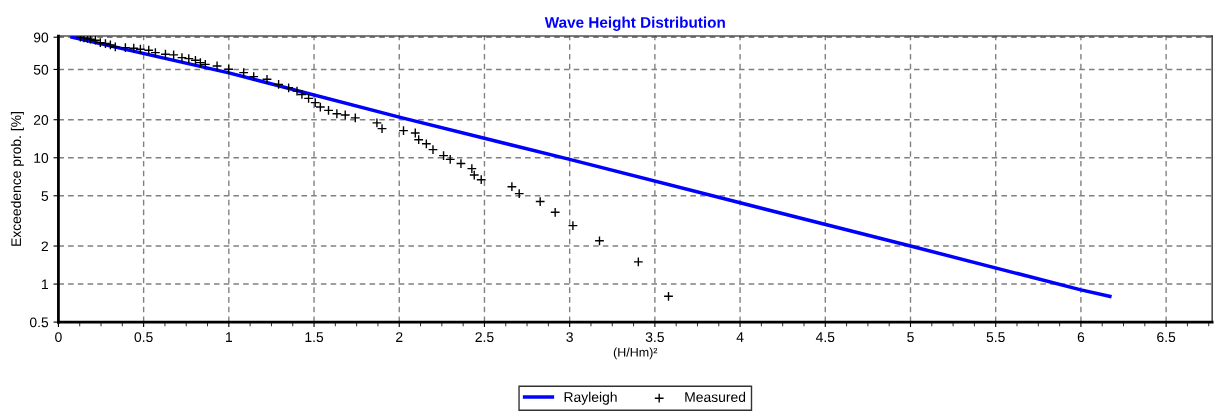  Describe the element at coordinates (39, 322) in the screenshot. I see `y-tick-label: 0.5` at that location.